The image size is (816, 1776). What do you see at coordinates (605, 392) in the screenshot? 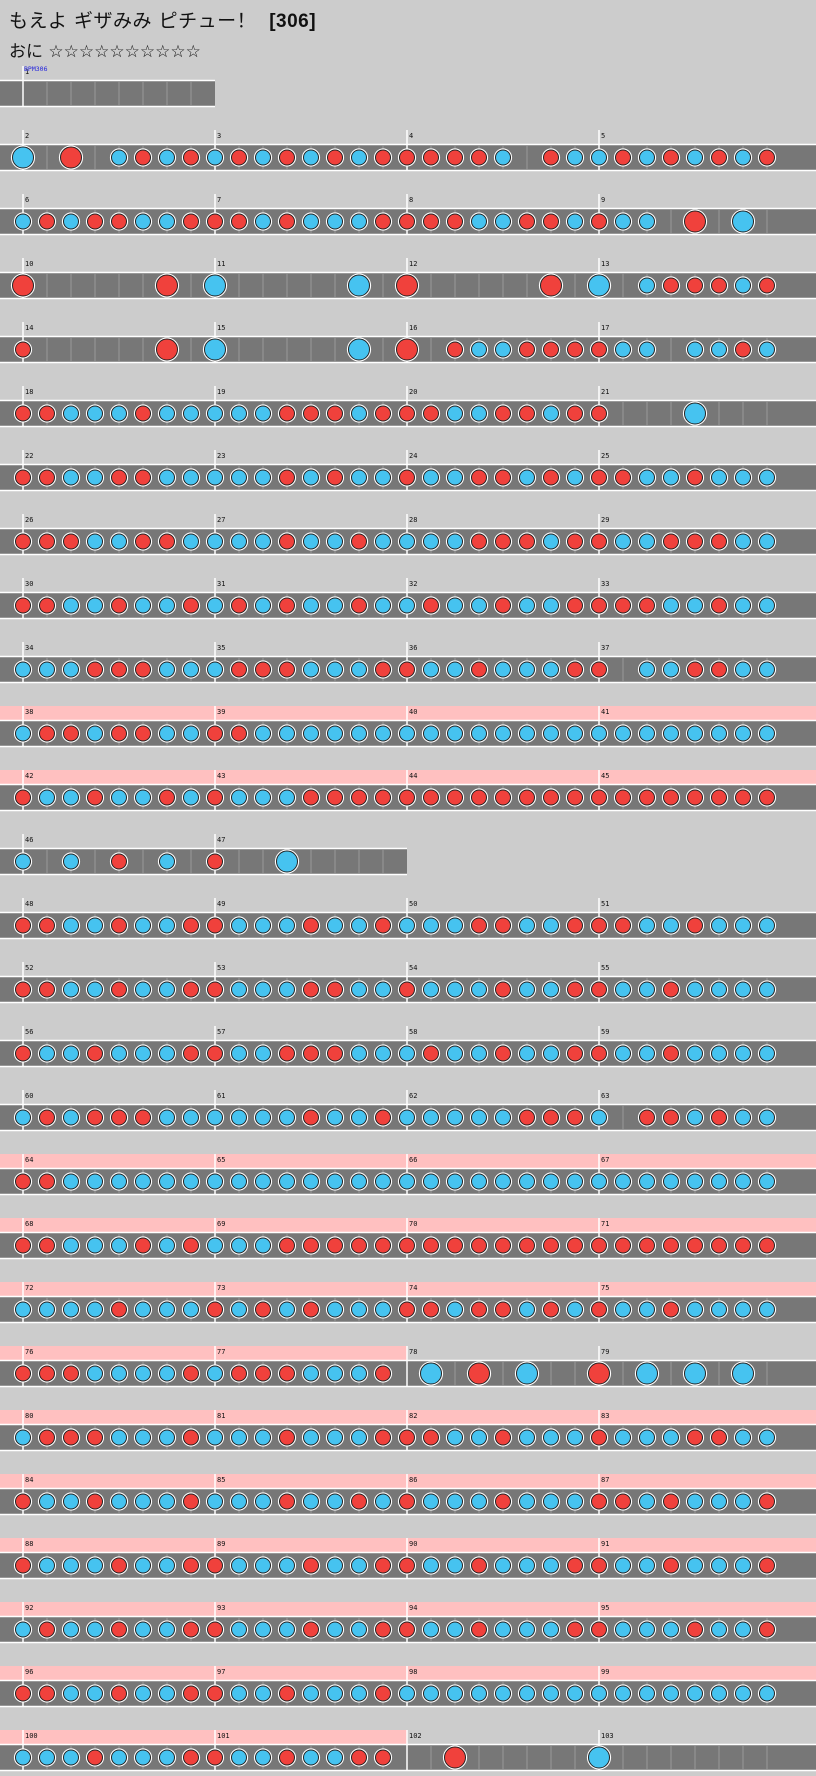
I see `measure-number: 21` at bounding box center [605, 392].